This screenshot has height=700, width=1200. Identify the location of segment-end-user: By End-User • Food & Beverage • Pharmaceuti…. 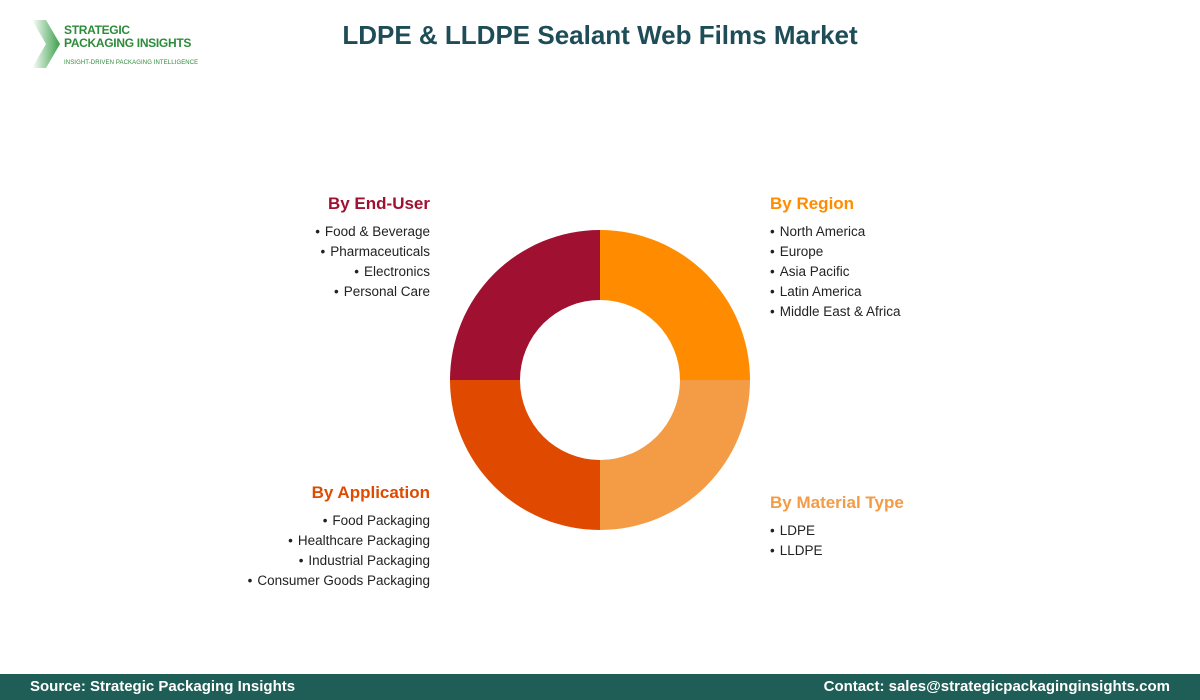
(280, 248).